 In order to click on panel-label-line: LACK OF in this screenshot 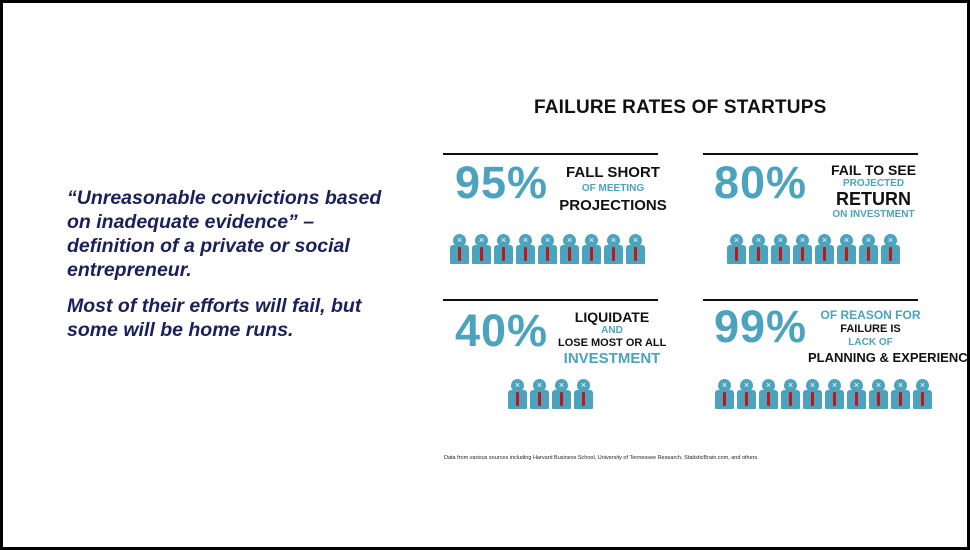, I will do `click(870, 342)`.